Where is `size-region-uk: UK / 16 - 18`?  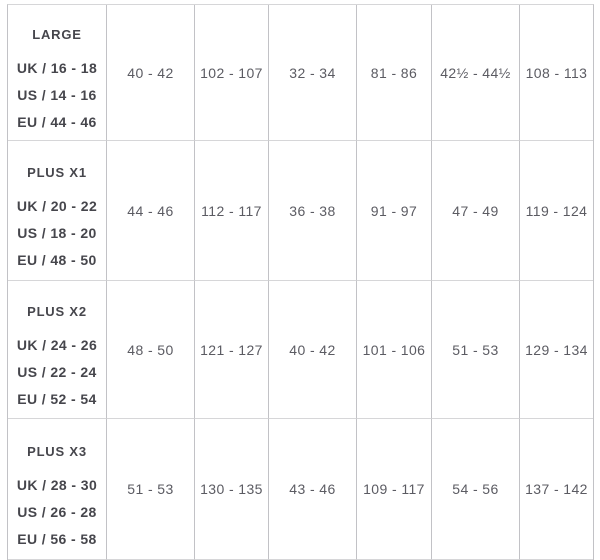 size-region-uk: UK / 16 - 18 is located at coordinates (57, 68).